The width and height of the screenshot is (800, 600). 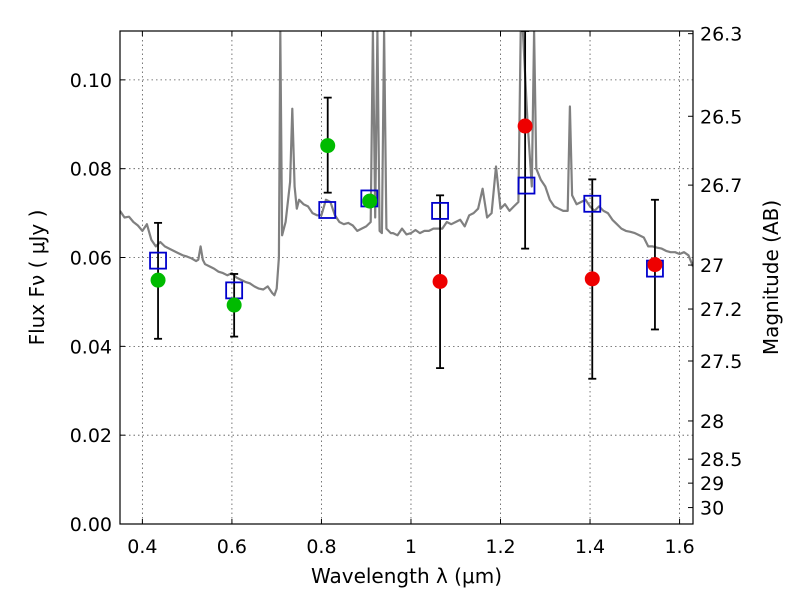 What do you see at coordinates (91, 525) in the screenshot?
I see `y-tick-label: 0.00` at bounding box center [91, 525].